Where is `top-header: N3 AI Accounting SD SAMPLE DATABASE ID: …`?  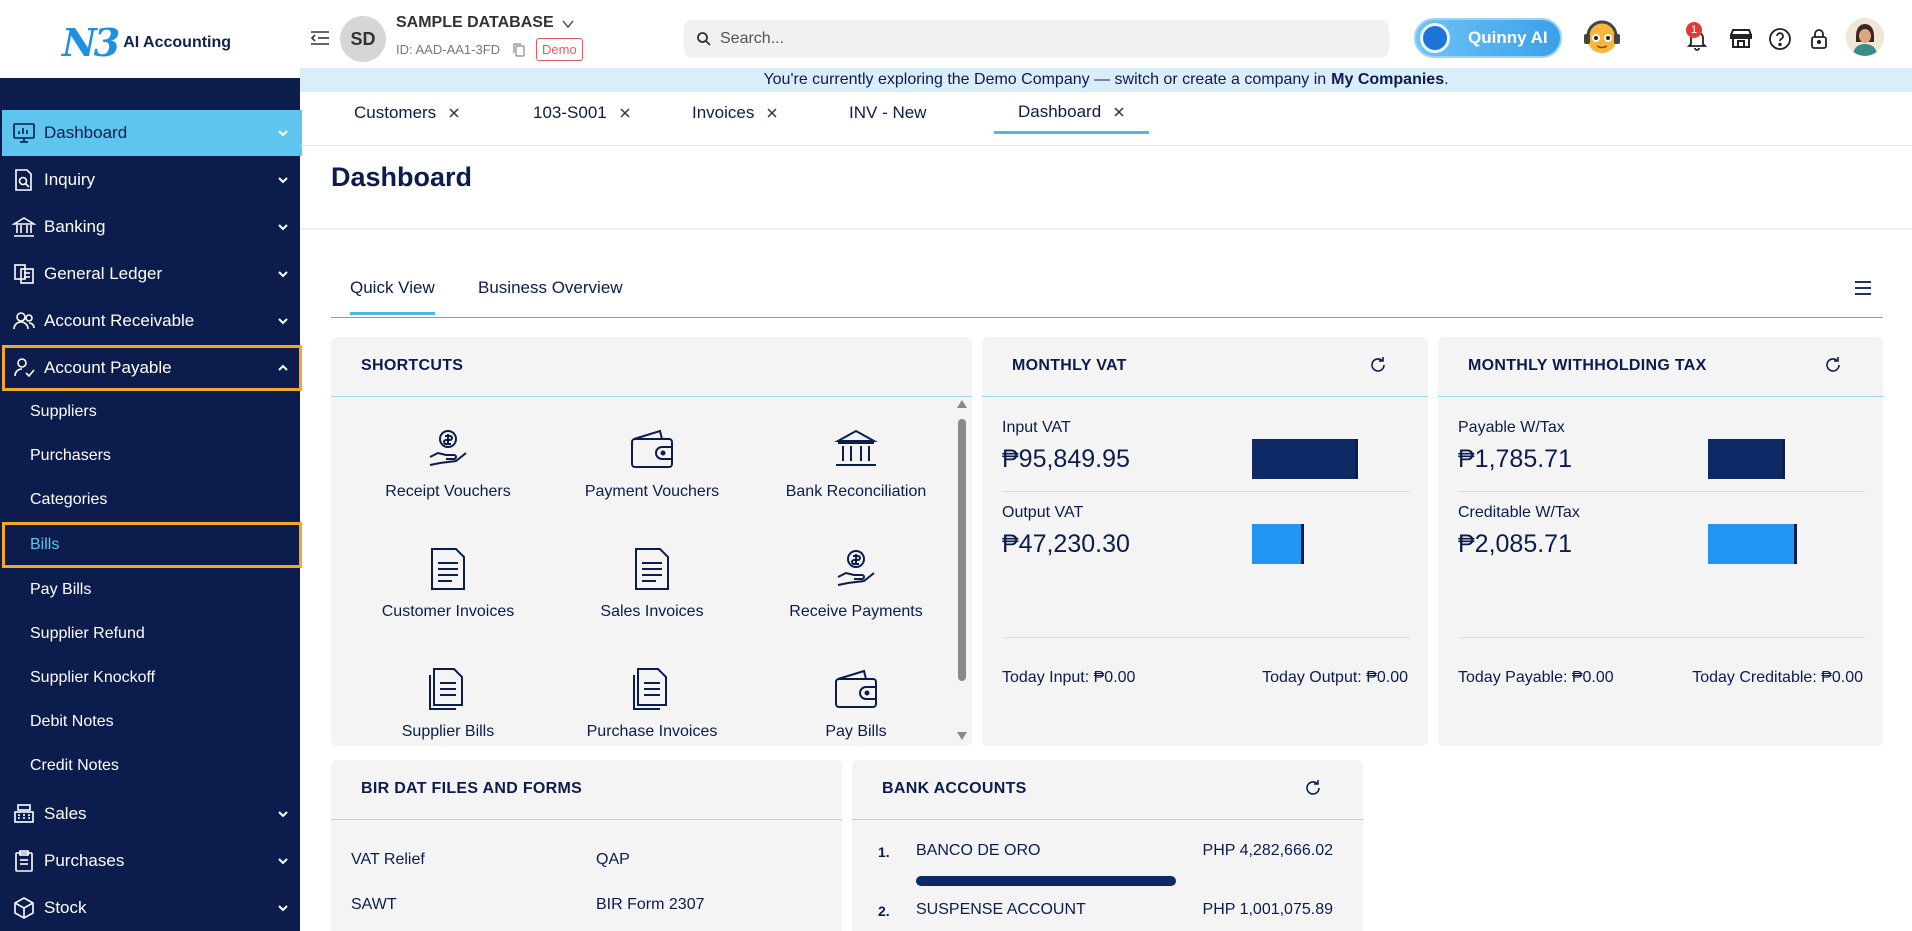 top-header: N3 AI Accounting SD SAMPLE DATABASE ID: … is located at coordinates (956, 39).